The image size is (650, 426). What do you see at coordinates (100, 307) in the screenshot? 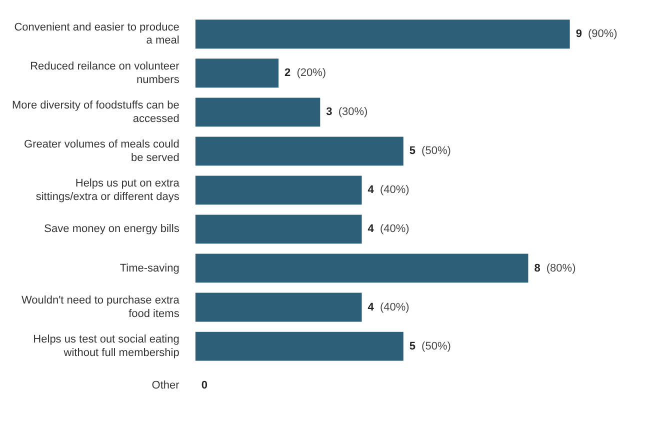
I see `y-tick-label: Wouldn't need to purchase extra food items` at bounding box center [100, 307].